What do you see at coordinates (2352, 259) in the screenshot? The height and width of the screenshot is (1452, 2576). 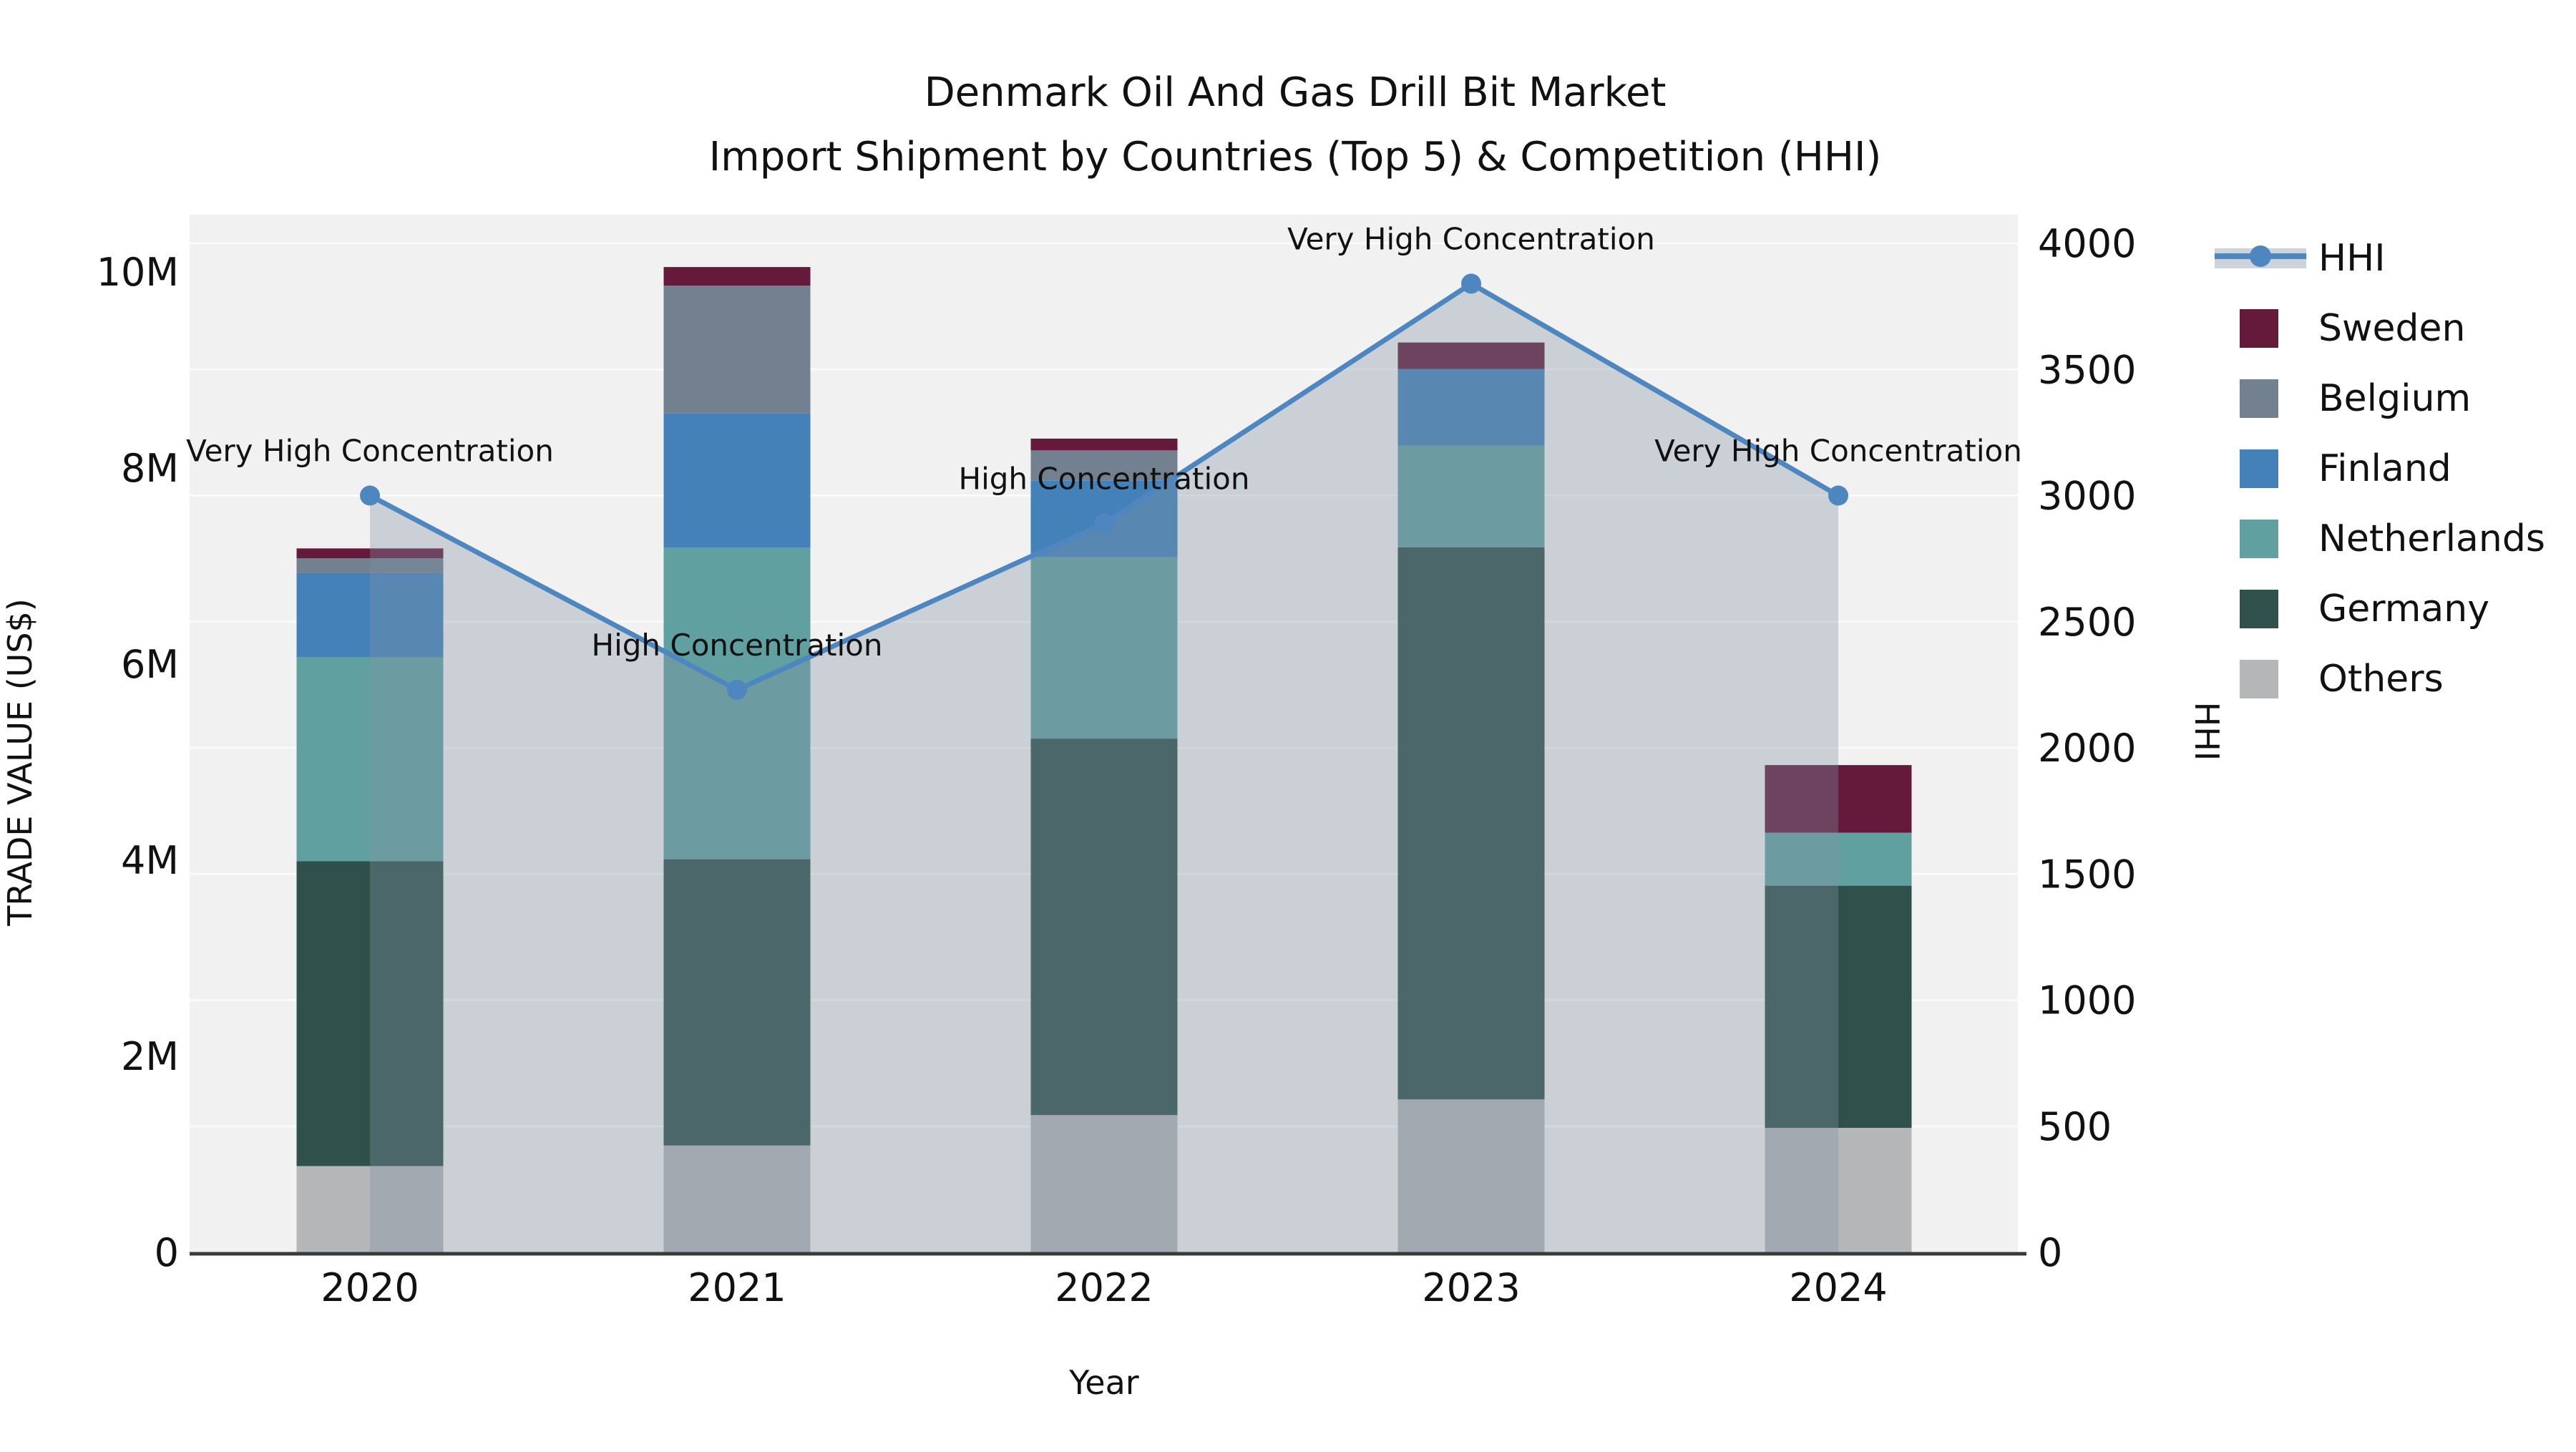 I see `legend-label-hhi: HHI` at bounding box center [2352, 259].